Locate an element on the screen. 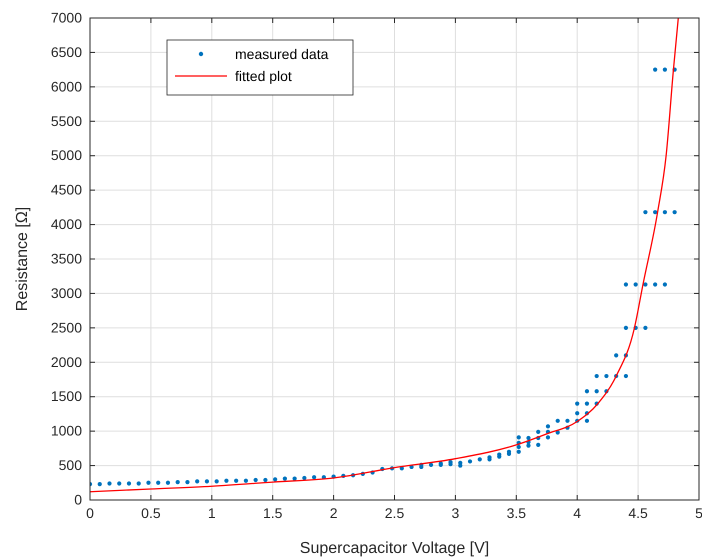 The height and width of the screenshot is (560, 702). y-tick-label: 1500 is located at coordinates (66, 396).